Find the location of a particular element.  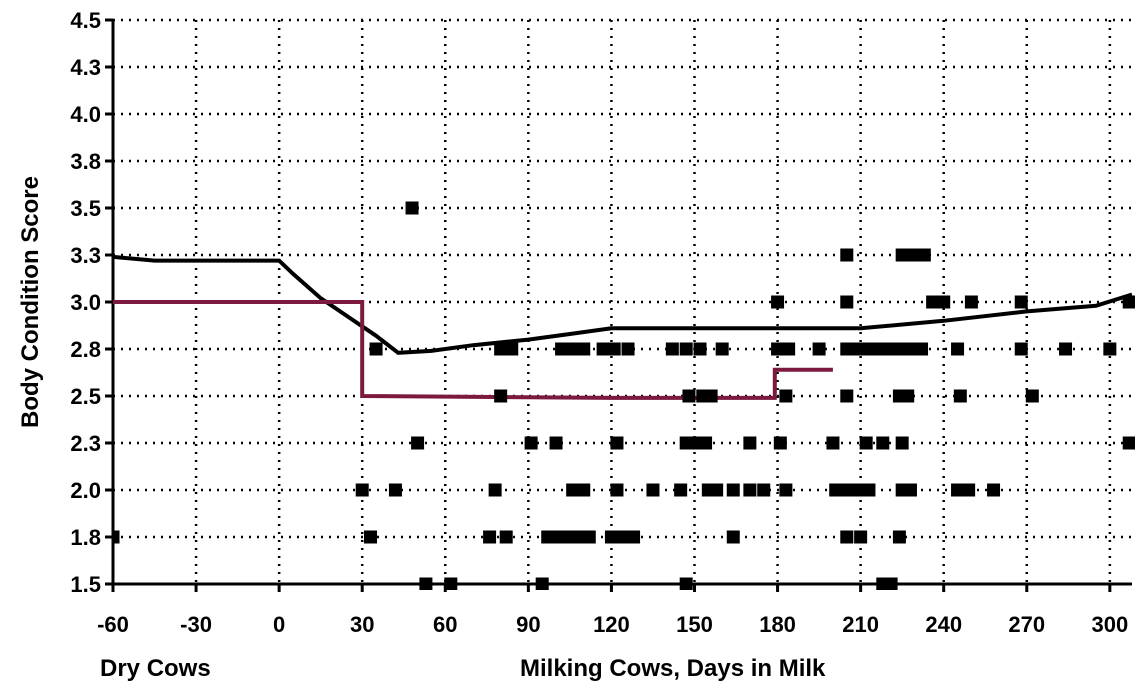

x-tick-label: 120 is located at coordinates (611, 624).